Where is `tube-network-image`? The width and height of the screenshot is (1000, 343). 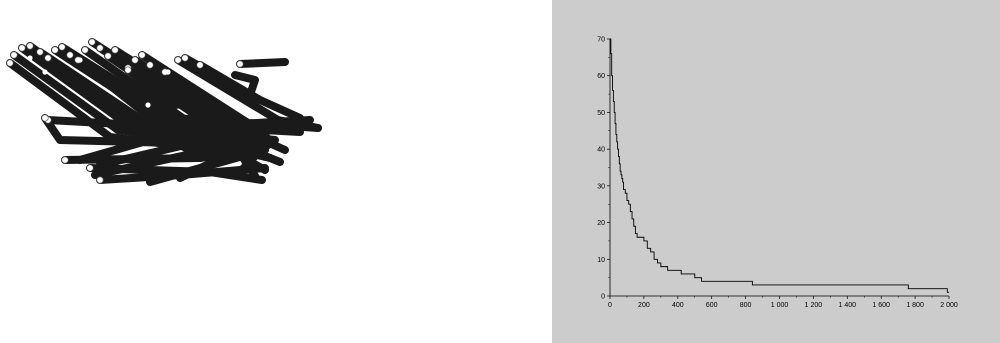 tube-network-image is located at coordinates (164, 112).